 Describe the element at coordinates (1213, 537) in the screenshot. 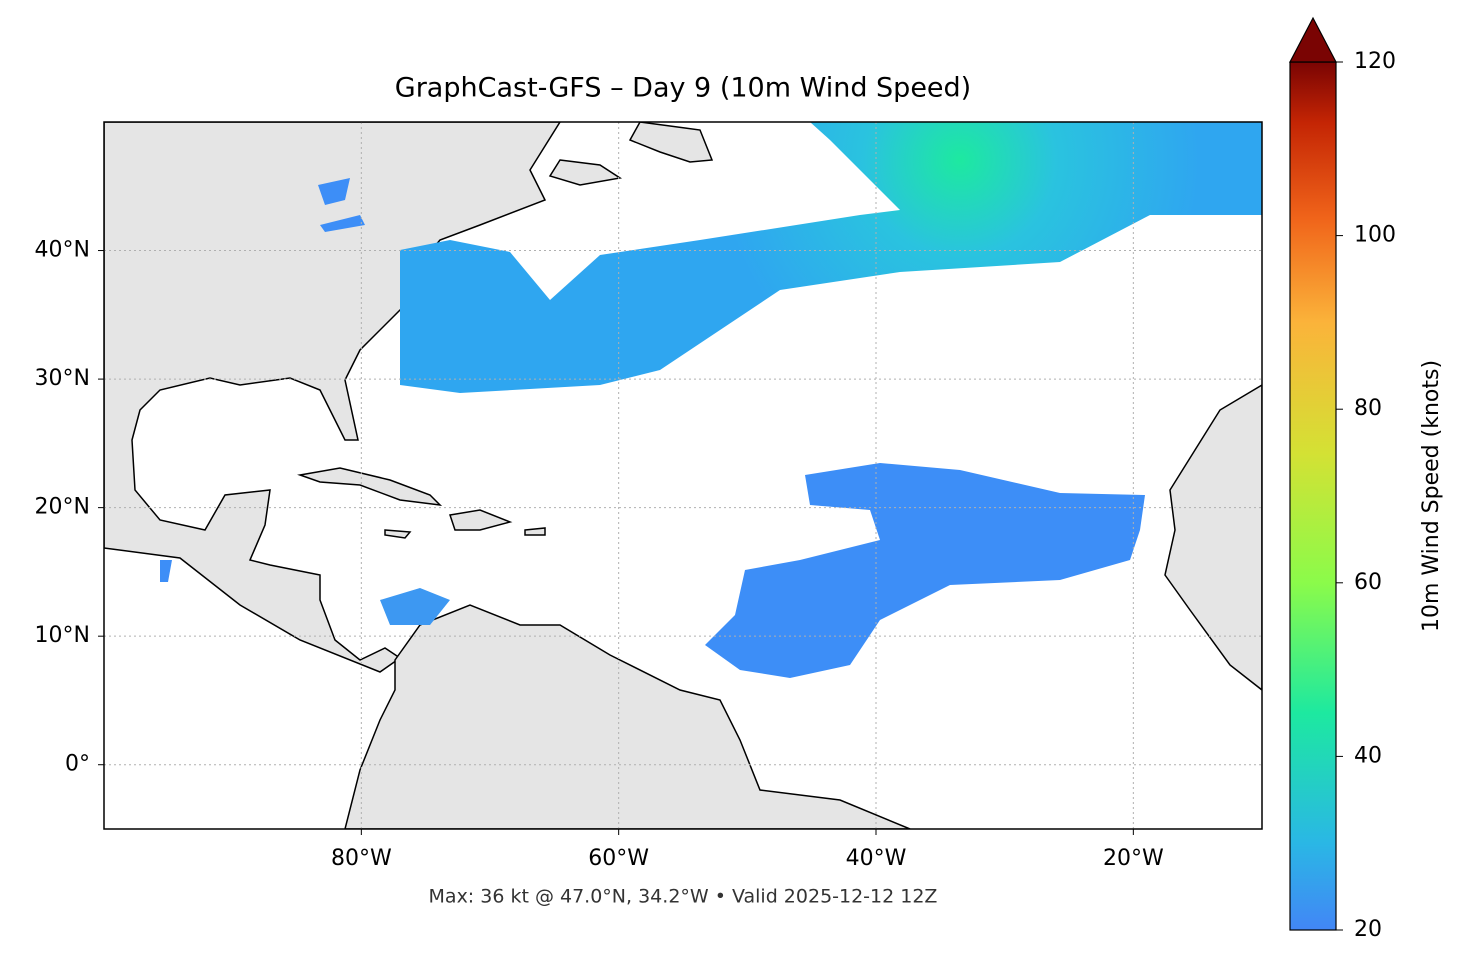

I see `africa` at that location.